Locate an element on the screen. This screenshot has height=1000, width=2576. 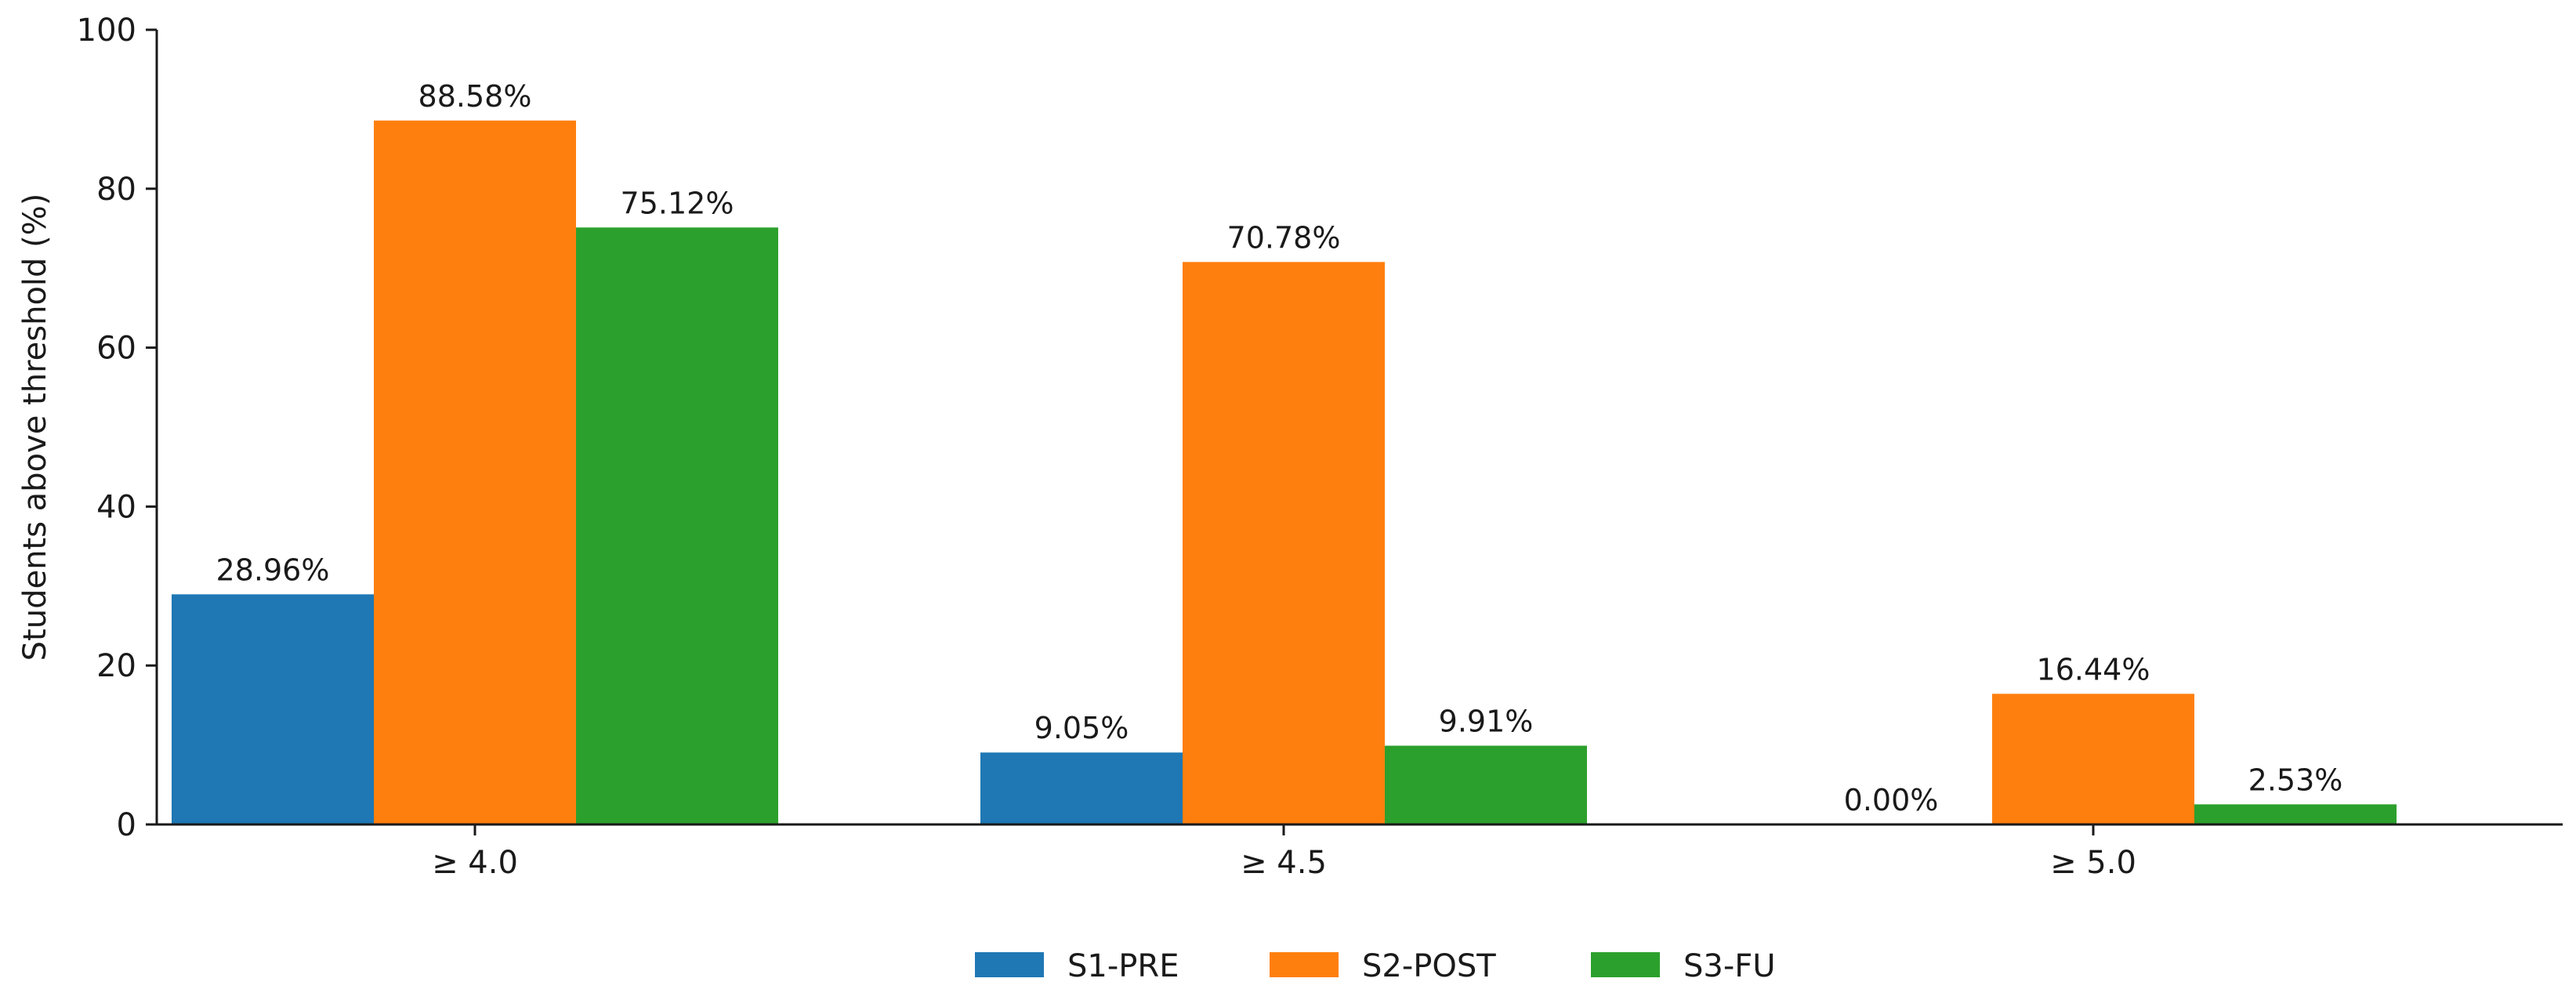
y-tick-label: 80 is located at coordinates (116, 190).